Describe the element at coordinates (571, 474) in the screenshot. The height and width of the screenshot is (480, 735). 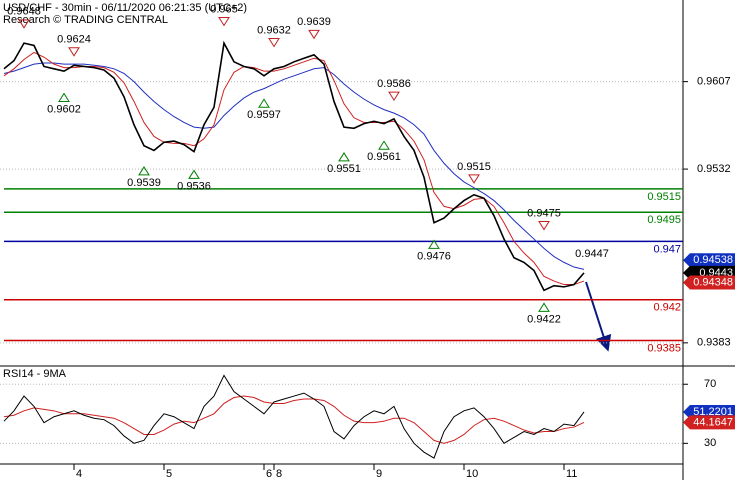
I see `x-tick-label: 11` at that location.